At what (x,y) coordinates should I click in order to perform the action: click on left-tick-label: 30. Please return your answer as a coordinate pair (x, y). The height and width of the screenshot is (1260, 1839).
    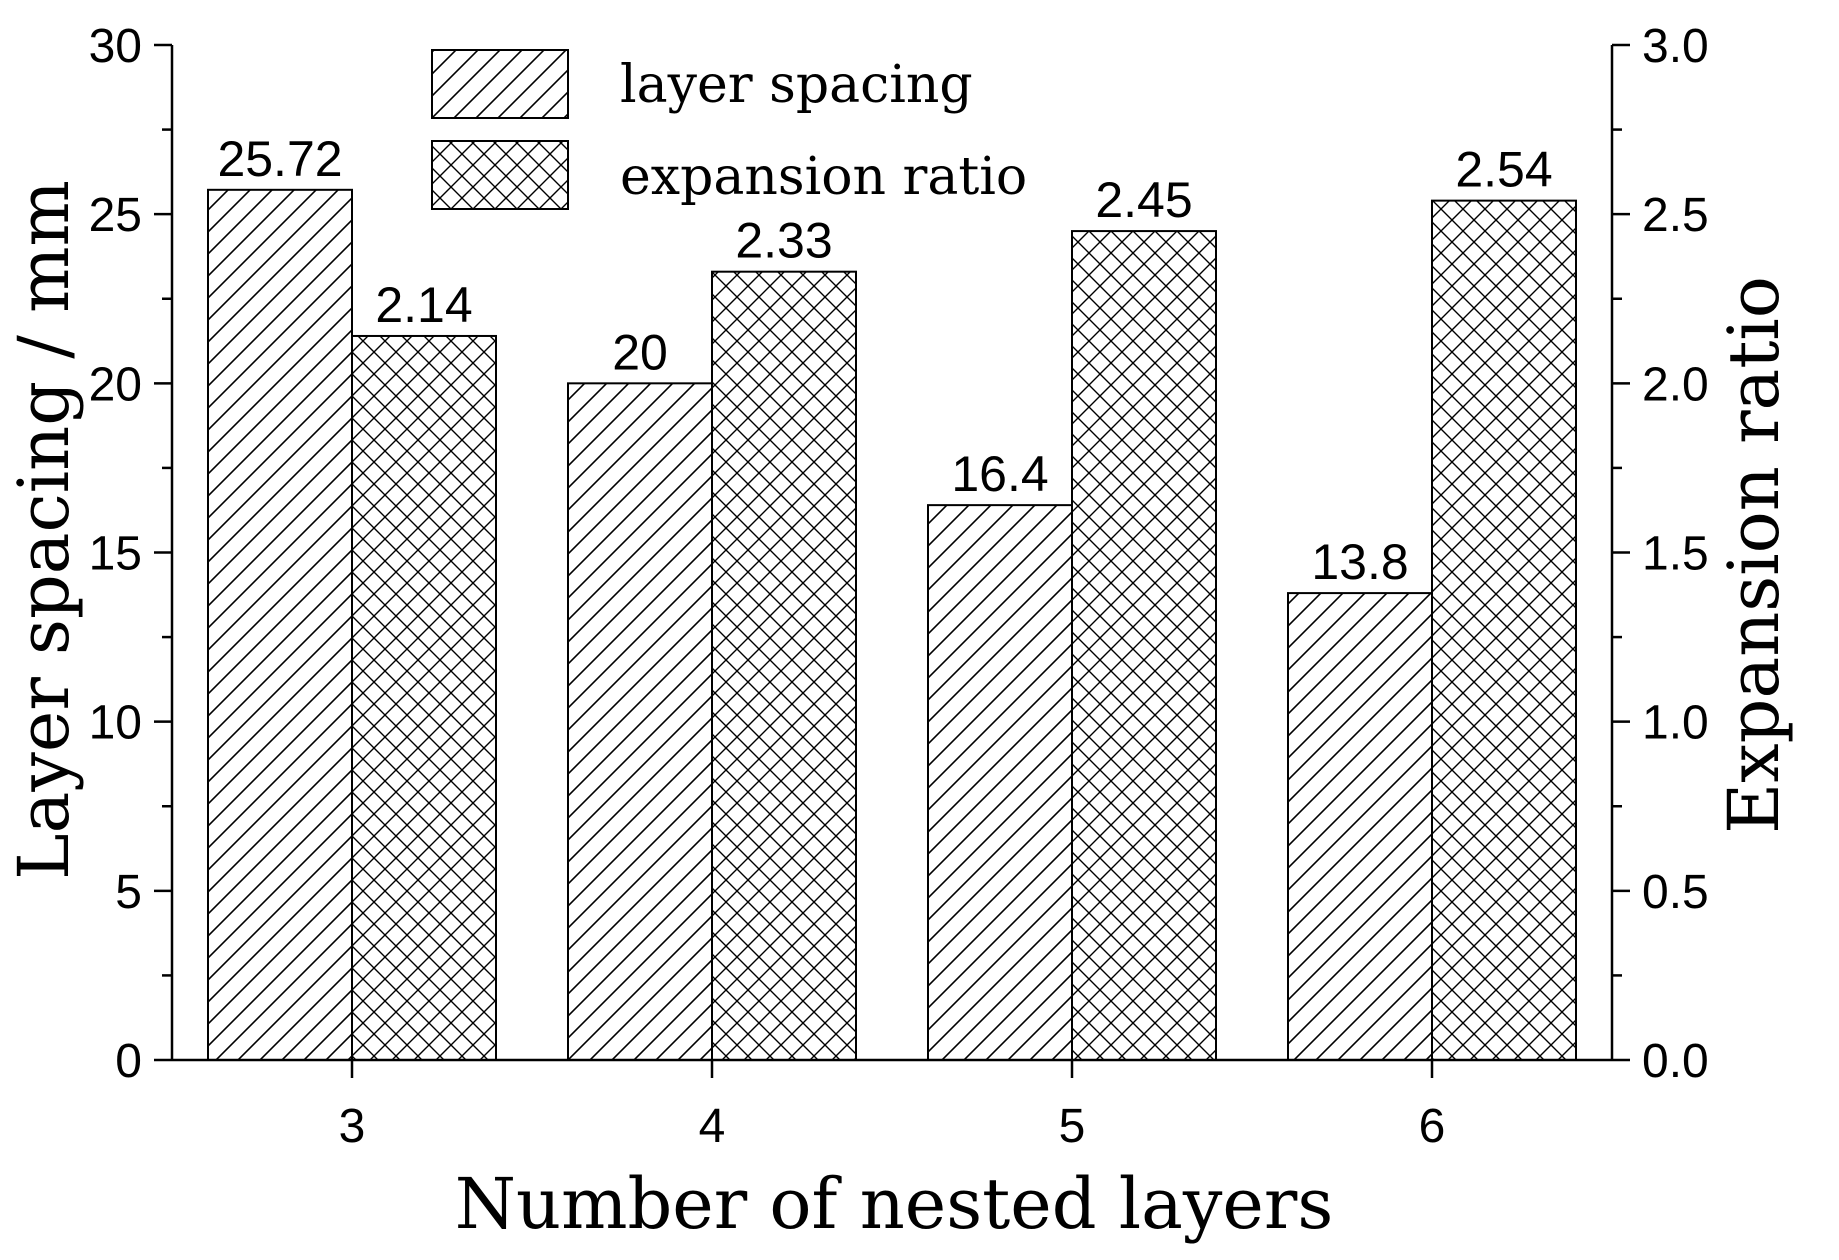
    Looking at the image, I should click on (115, 46).